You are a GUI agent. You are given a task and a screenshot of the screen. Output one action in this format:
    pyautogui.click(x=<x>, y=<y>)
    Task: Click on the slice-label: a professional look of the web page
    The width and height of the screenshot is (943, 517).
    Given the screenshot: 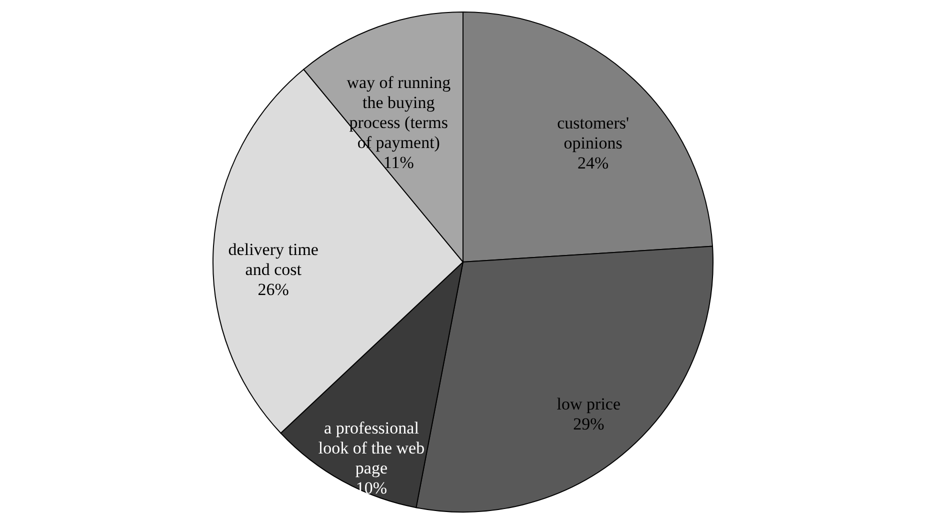 What is the action you would take?
    pyautogui.click(x=371, y=448)
    